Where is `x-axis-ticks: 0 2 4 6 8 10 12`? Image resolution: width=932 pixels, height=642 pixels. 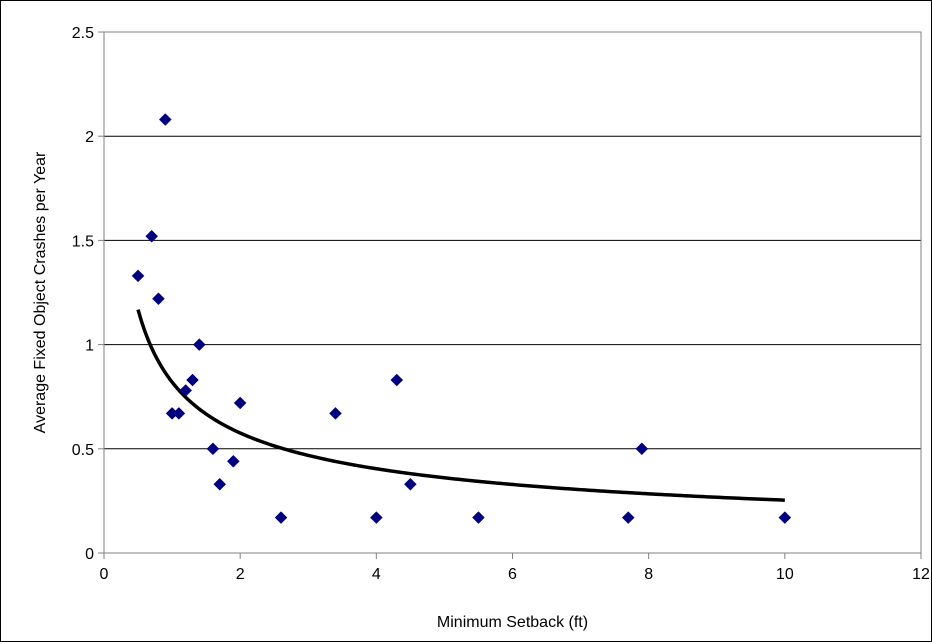 x-axis-ticks: 0 2 4 6 8 10 12 is located at coordinates (515, 568).